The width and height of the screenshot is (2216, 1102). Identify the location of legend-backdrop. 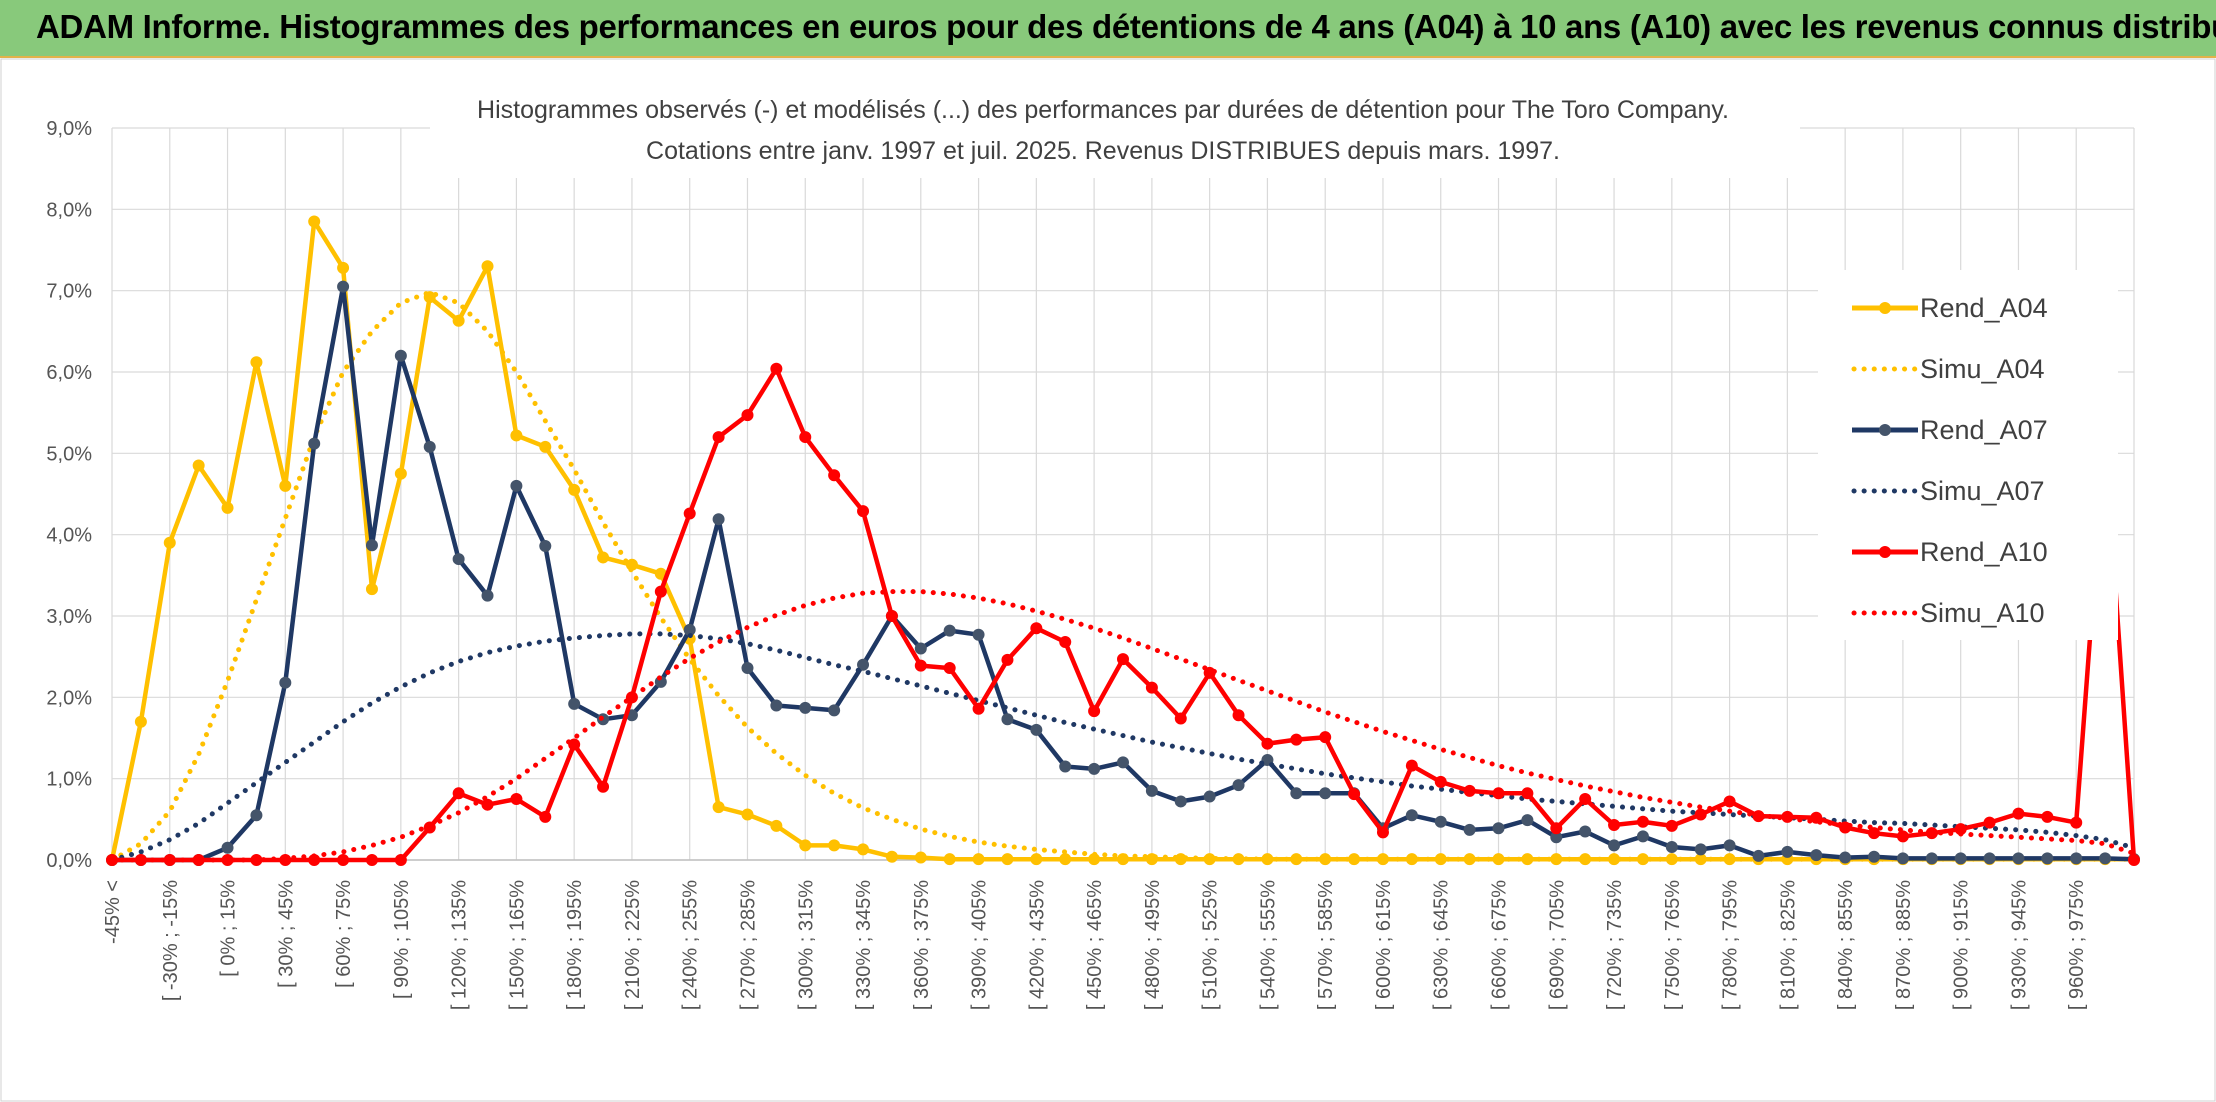
(1968, 455).